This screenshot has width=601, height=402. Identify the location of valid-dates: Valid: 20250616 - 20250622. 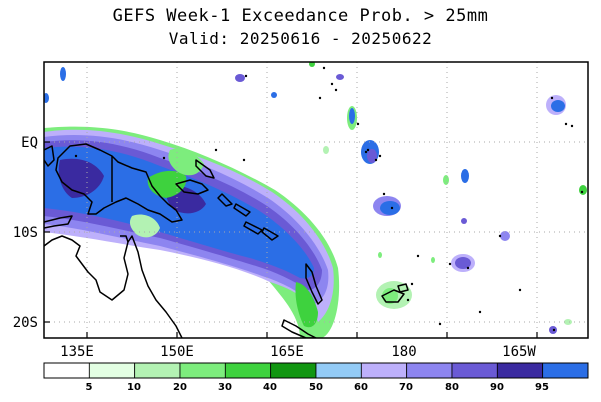
(300, 38).